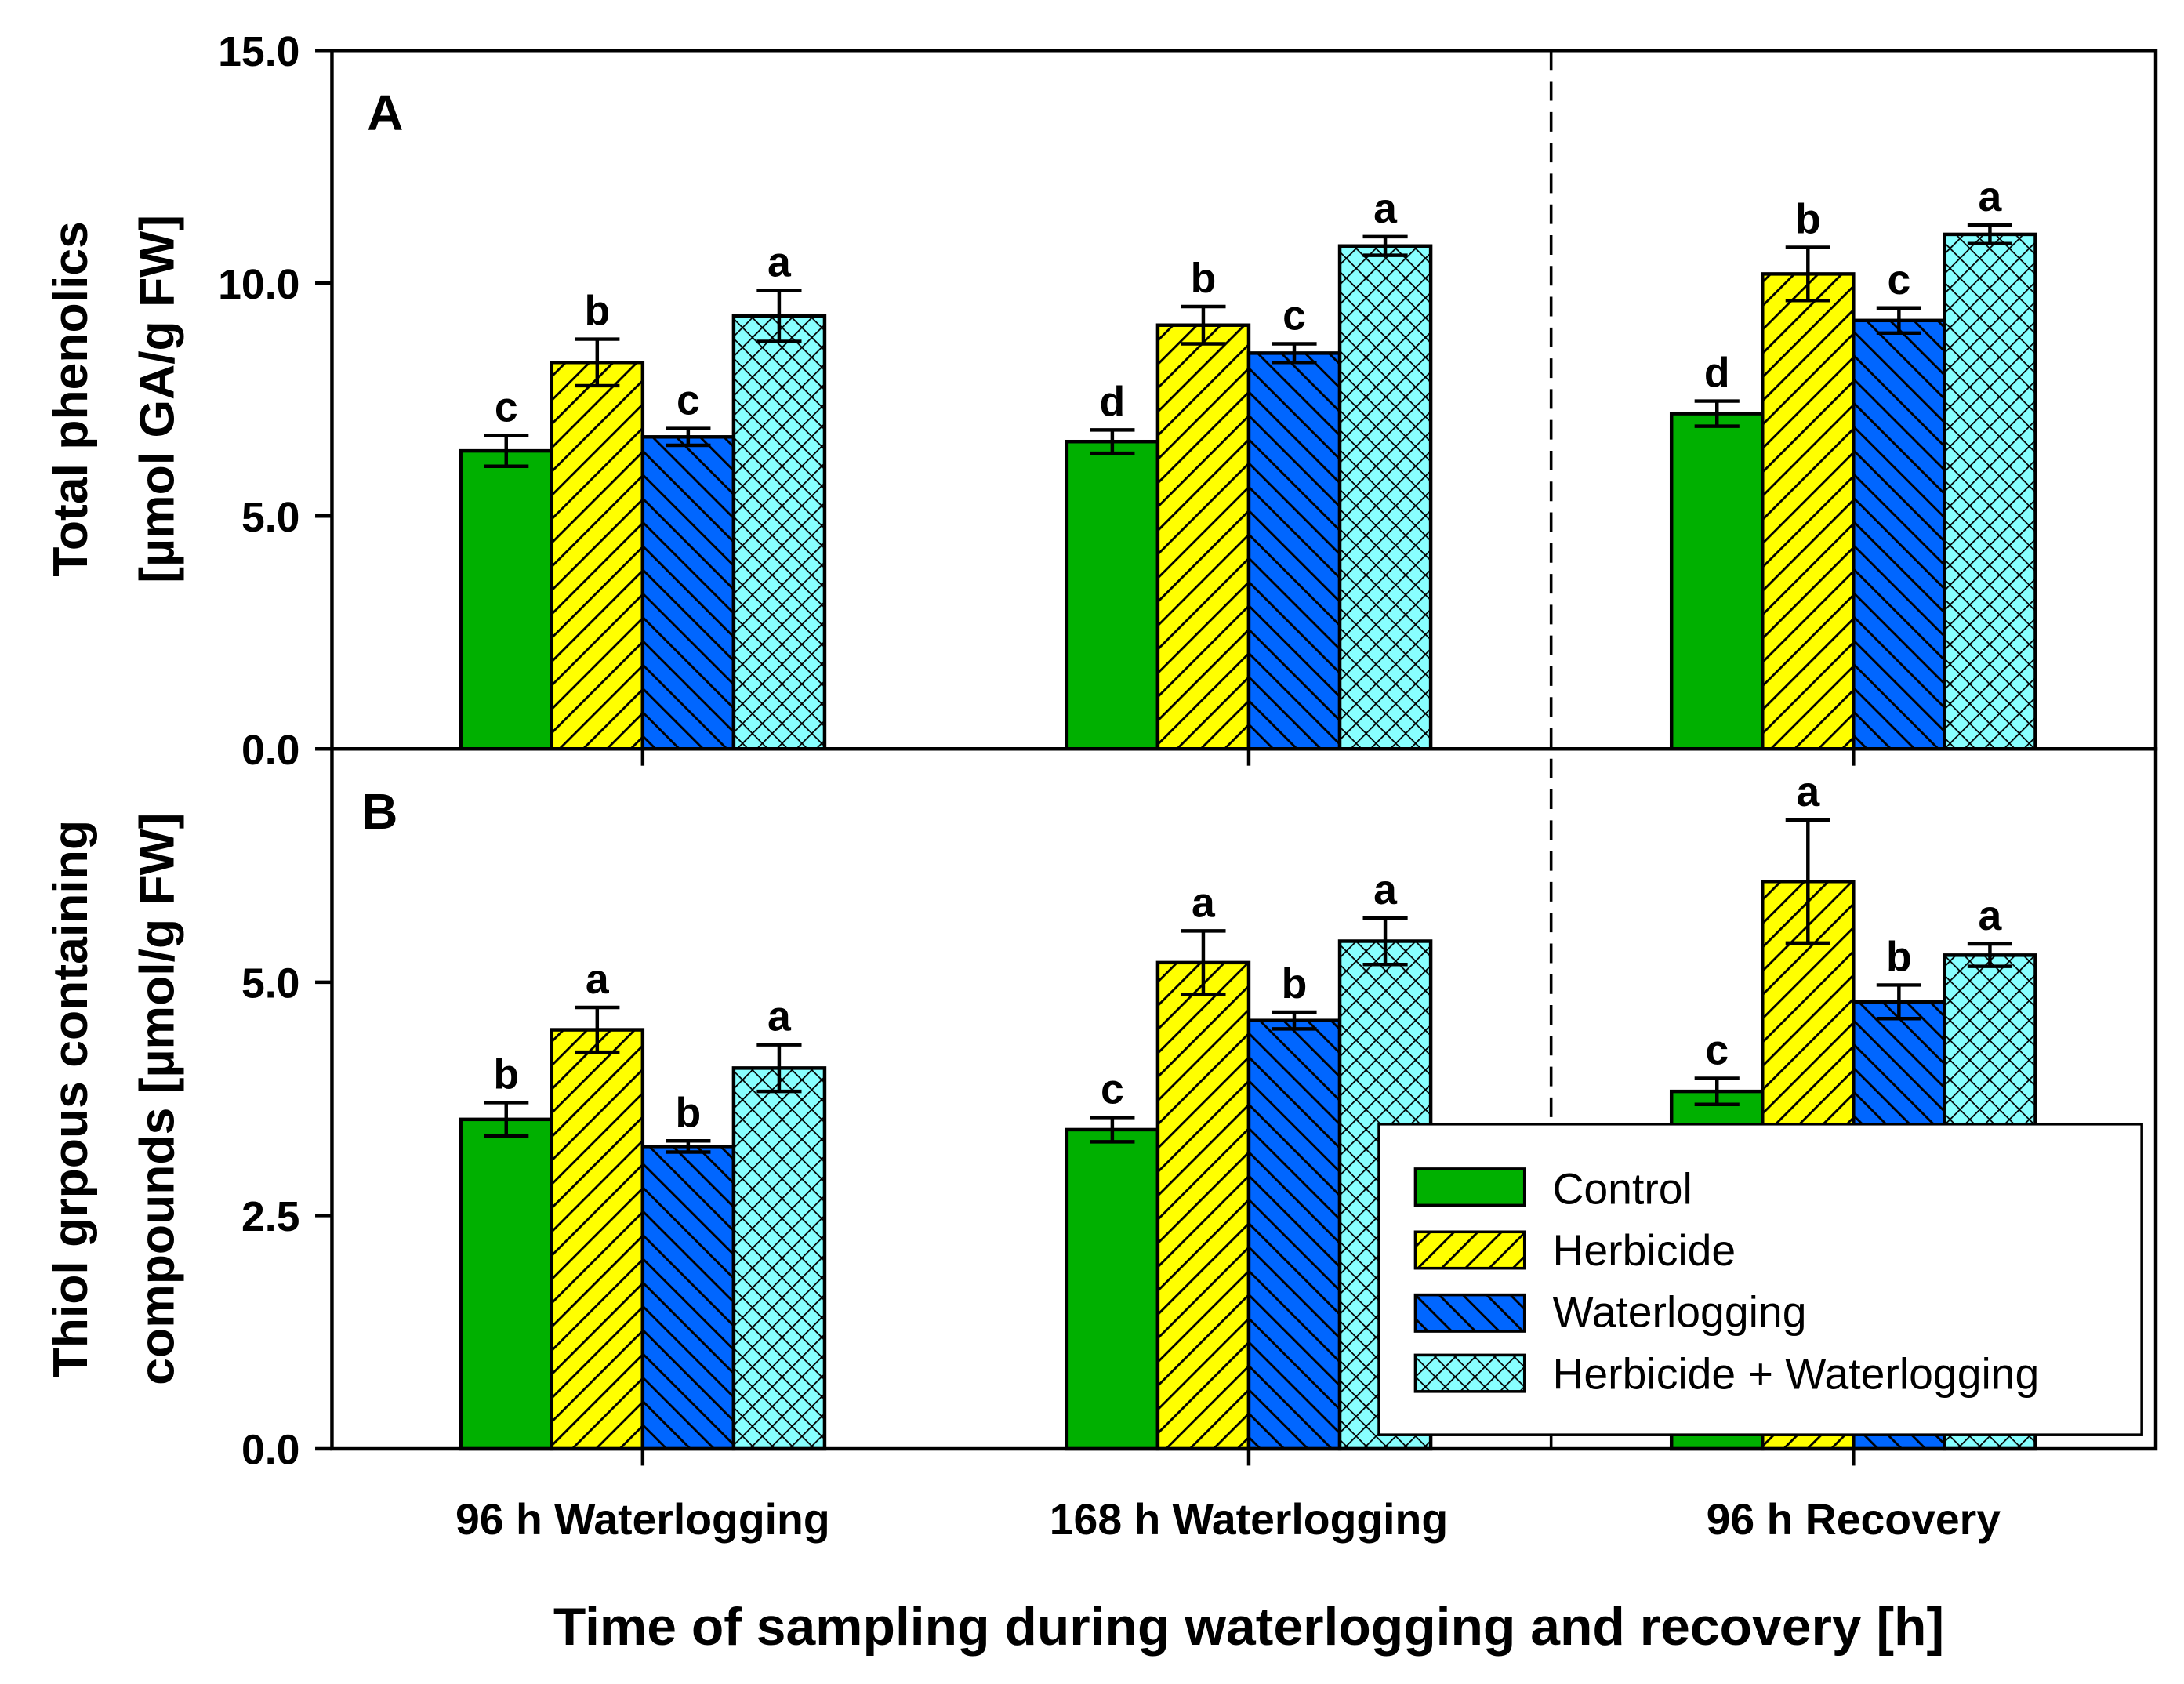  What do you see at coordinates (1469, 1313) in the screenshot?
I see `legend-swatch-waterlogging` at bounding box center [1469, 1313].